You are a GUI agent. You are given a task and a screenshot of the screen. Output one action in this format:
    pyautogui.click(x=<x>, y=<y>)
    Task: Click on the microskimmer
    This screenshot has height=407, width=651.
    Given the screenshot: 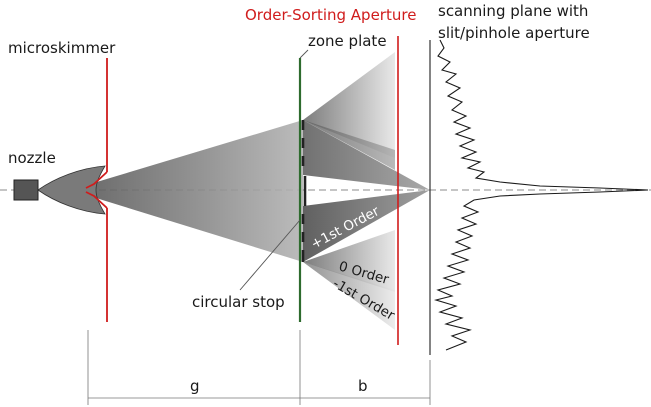 What is the action you would take?
    pyautogui.click(x=96, y=190)
    